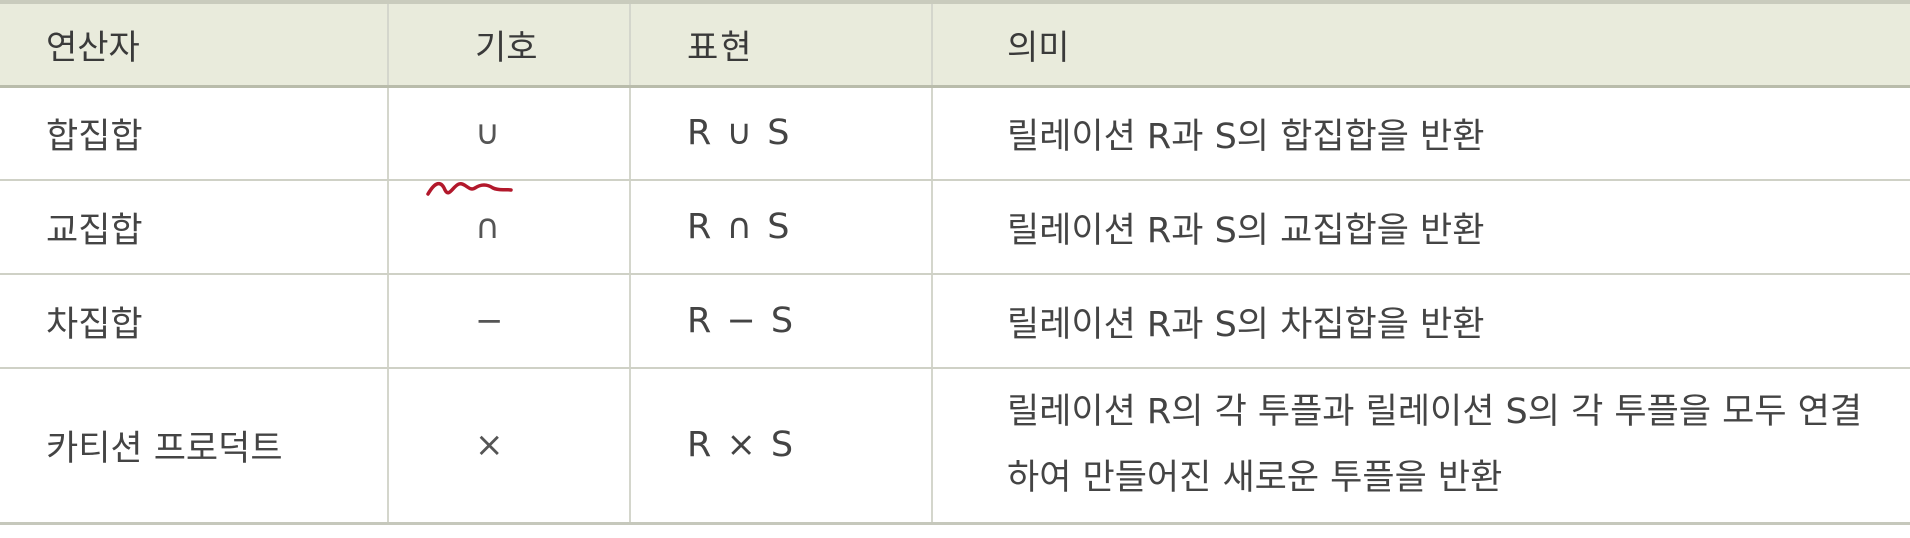 The height and width of the screenshot is (538, 1910). I want to click on operator-cell: 교집합, so click(194, 227).